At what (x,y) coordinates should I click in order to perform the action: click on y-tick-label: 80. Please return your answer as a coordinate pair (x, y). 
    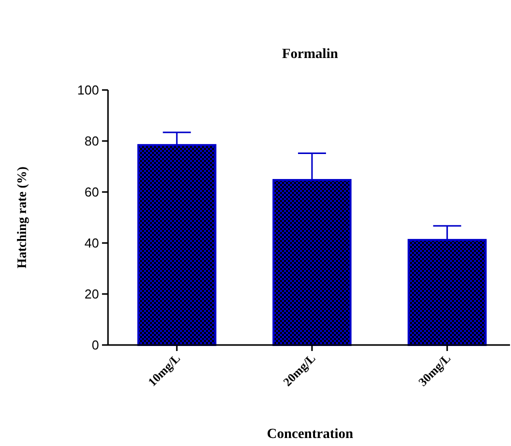
    Looking at the image, I should click on (91, 141).